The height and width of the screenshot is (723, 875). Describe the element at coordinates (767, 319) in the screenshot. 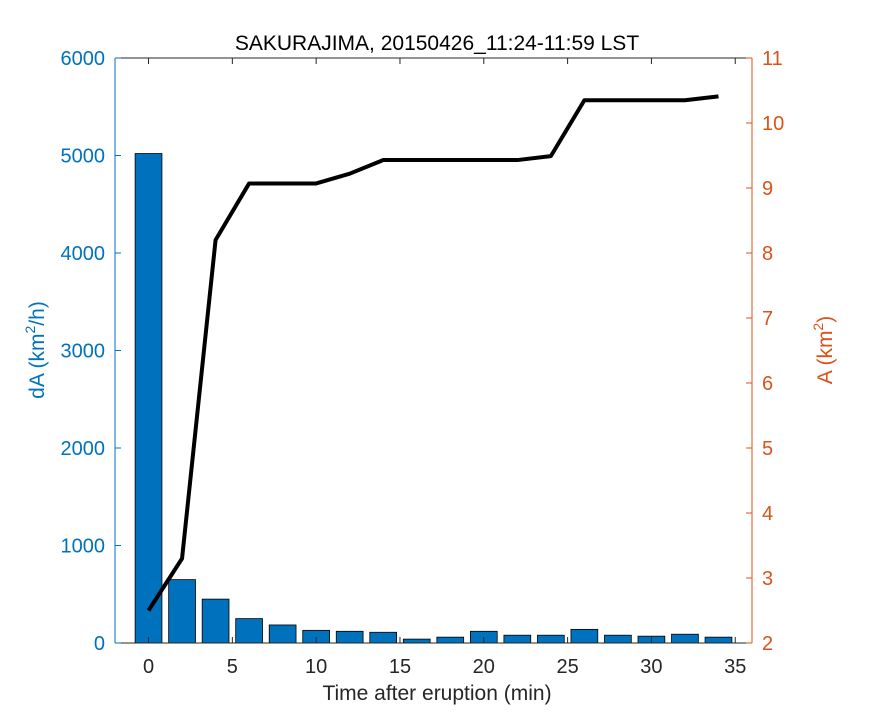

I see `y-right-tick-label-5: 7` at that location.